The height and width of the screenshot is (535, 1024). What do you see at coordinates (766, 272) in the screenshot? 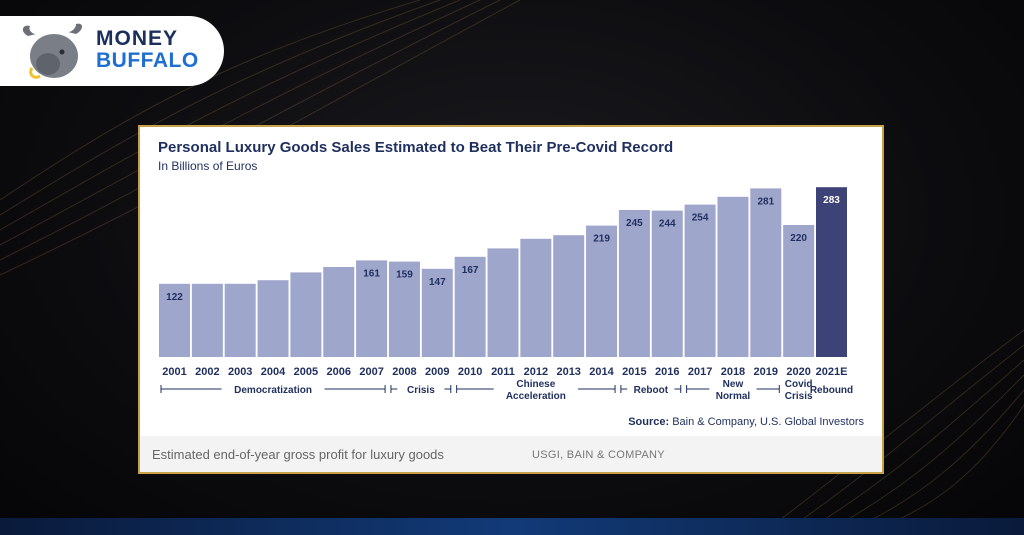
I see `bar-2019` at bounding box center [766, 272].